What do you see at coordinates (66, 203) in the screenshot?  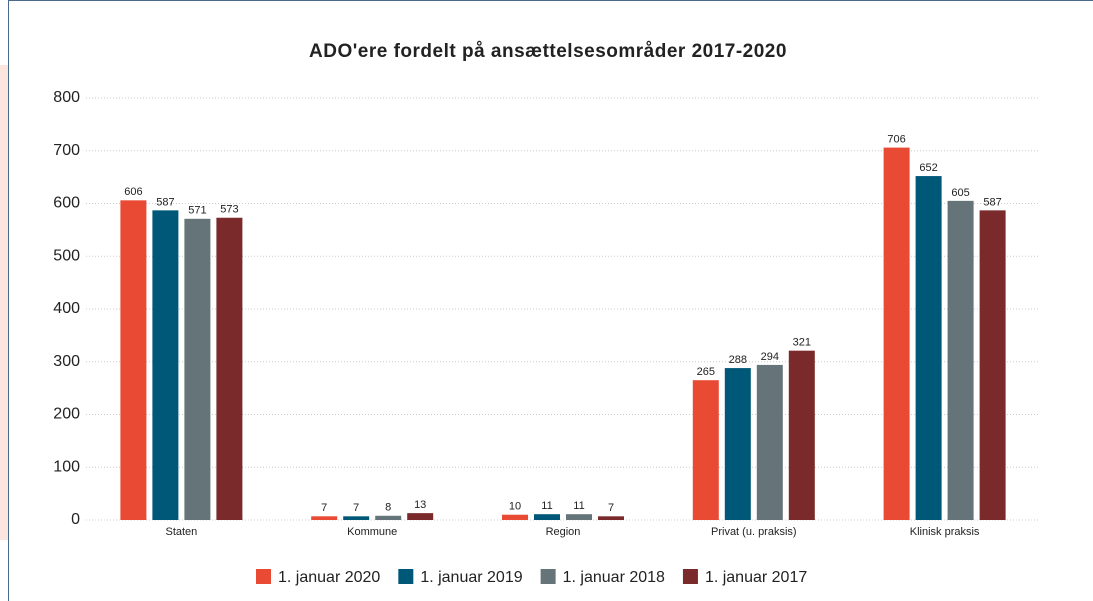 I see `y-tick-label: 600` at bounding box center [66, 203].